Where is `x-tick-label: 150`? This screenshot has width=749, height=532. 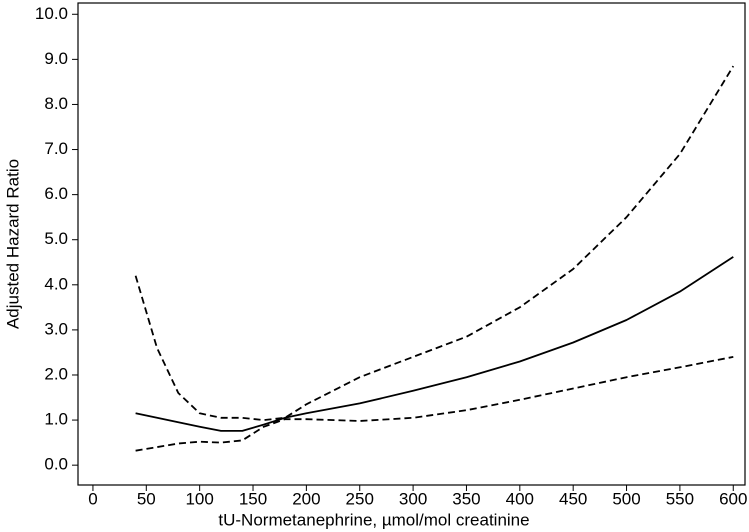
x-tick-label: 150 is located at coordinates (253, 498).